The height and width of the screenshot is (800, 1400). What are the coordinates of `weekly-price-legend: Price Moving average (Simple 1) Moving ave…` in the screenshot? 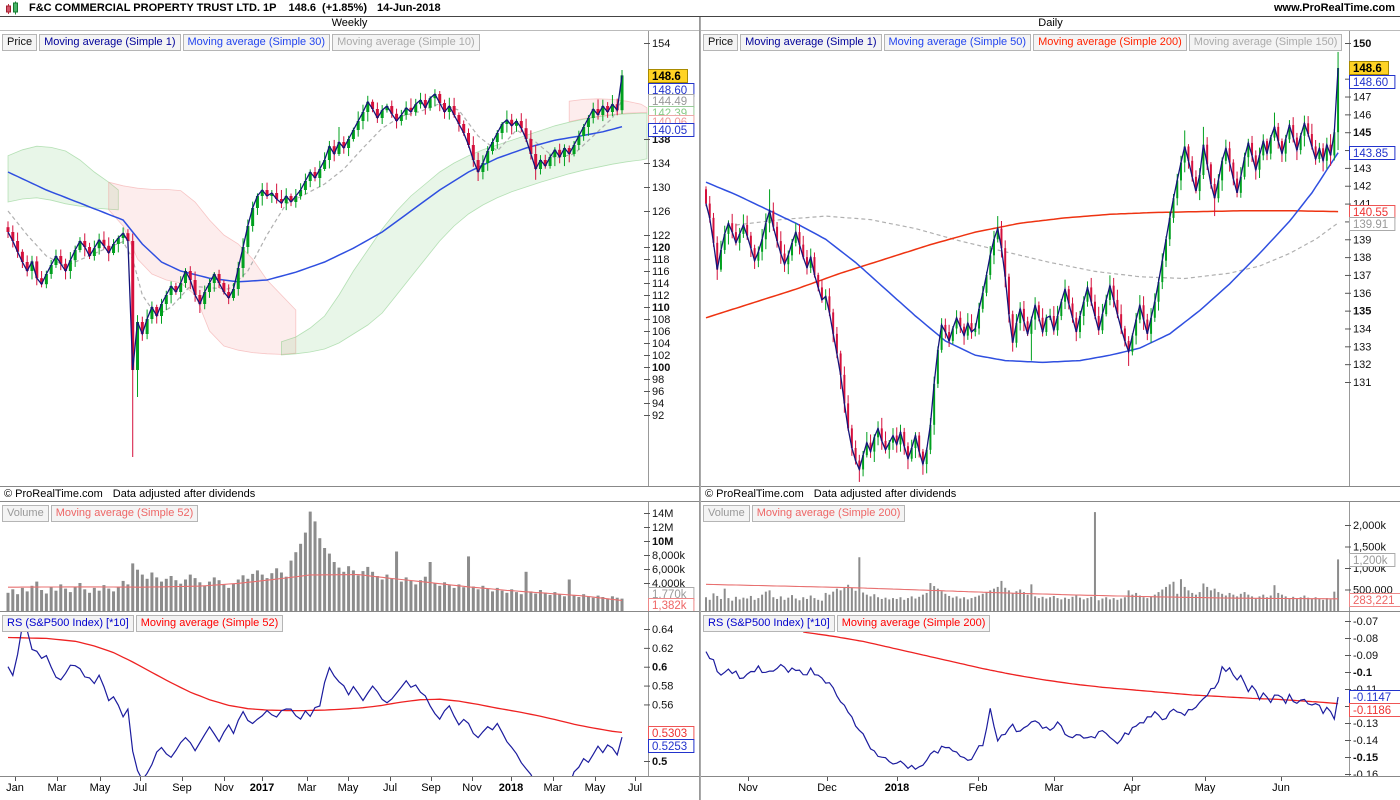 It's located at (324, 41).